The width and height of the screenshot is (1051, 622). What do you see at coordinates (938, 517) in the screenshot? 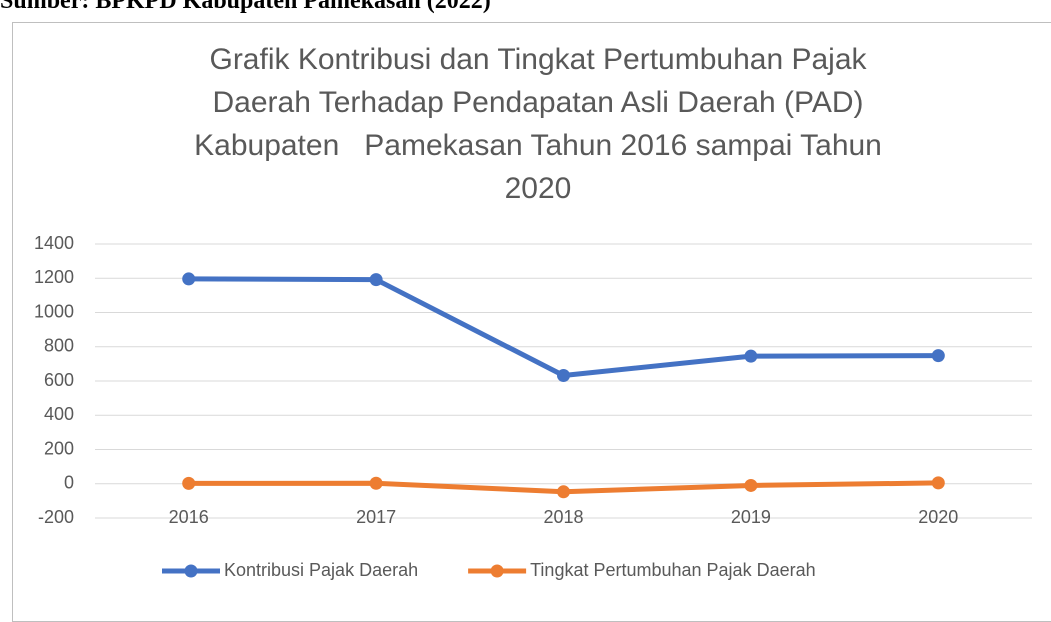
I see `x-tick-label: 2020` at bounding box center [938, 517].